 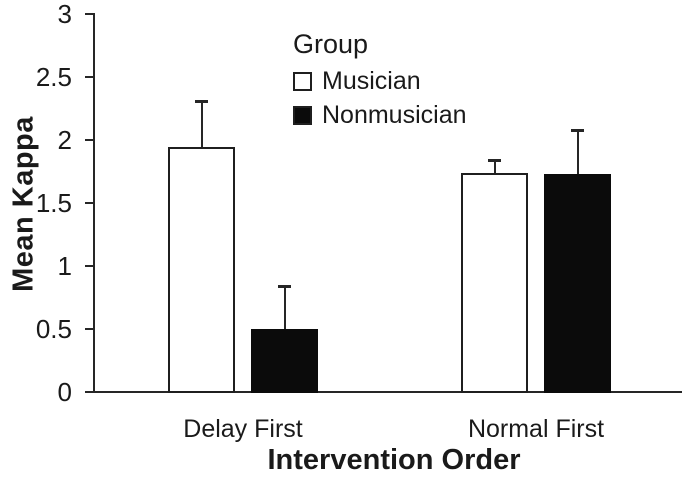 What do you see at coordinates (302, 81) in the screenshot?
I see `musician-swatch-icon` at bounding box center [302, 81].